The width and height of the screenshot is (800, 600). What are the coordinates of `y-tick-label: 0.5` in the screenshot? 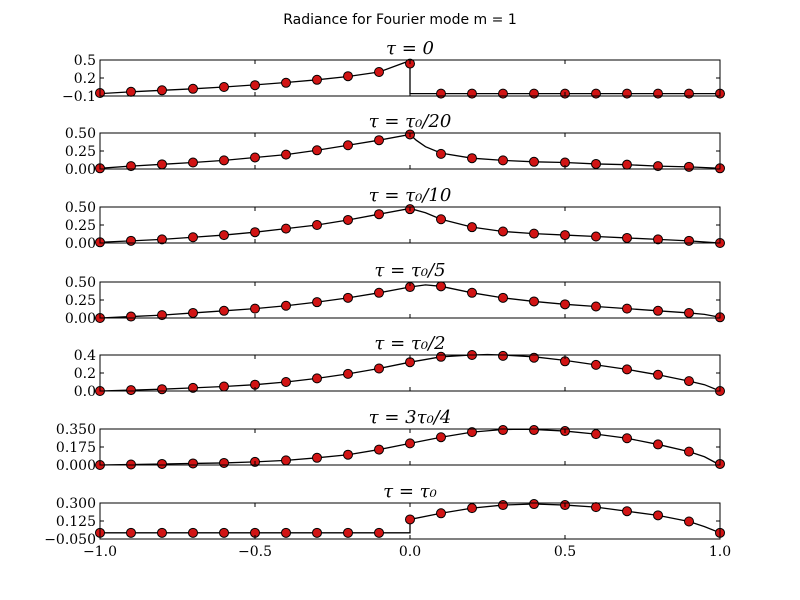 It's located at (85, 61).